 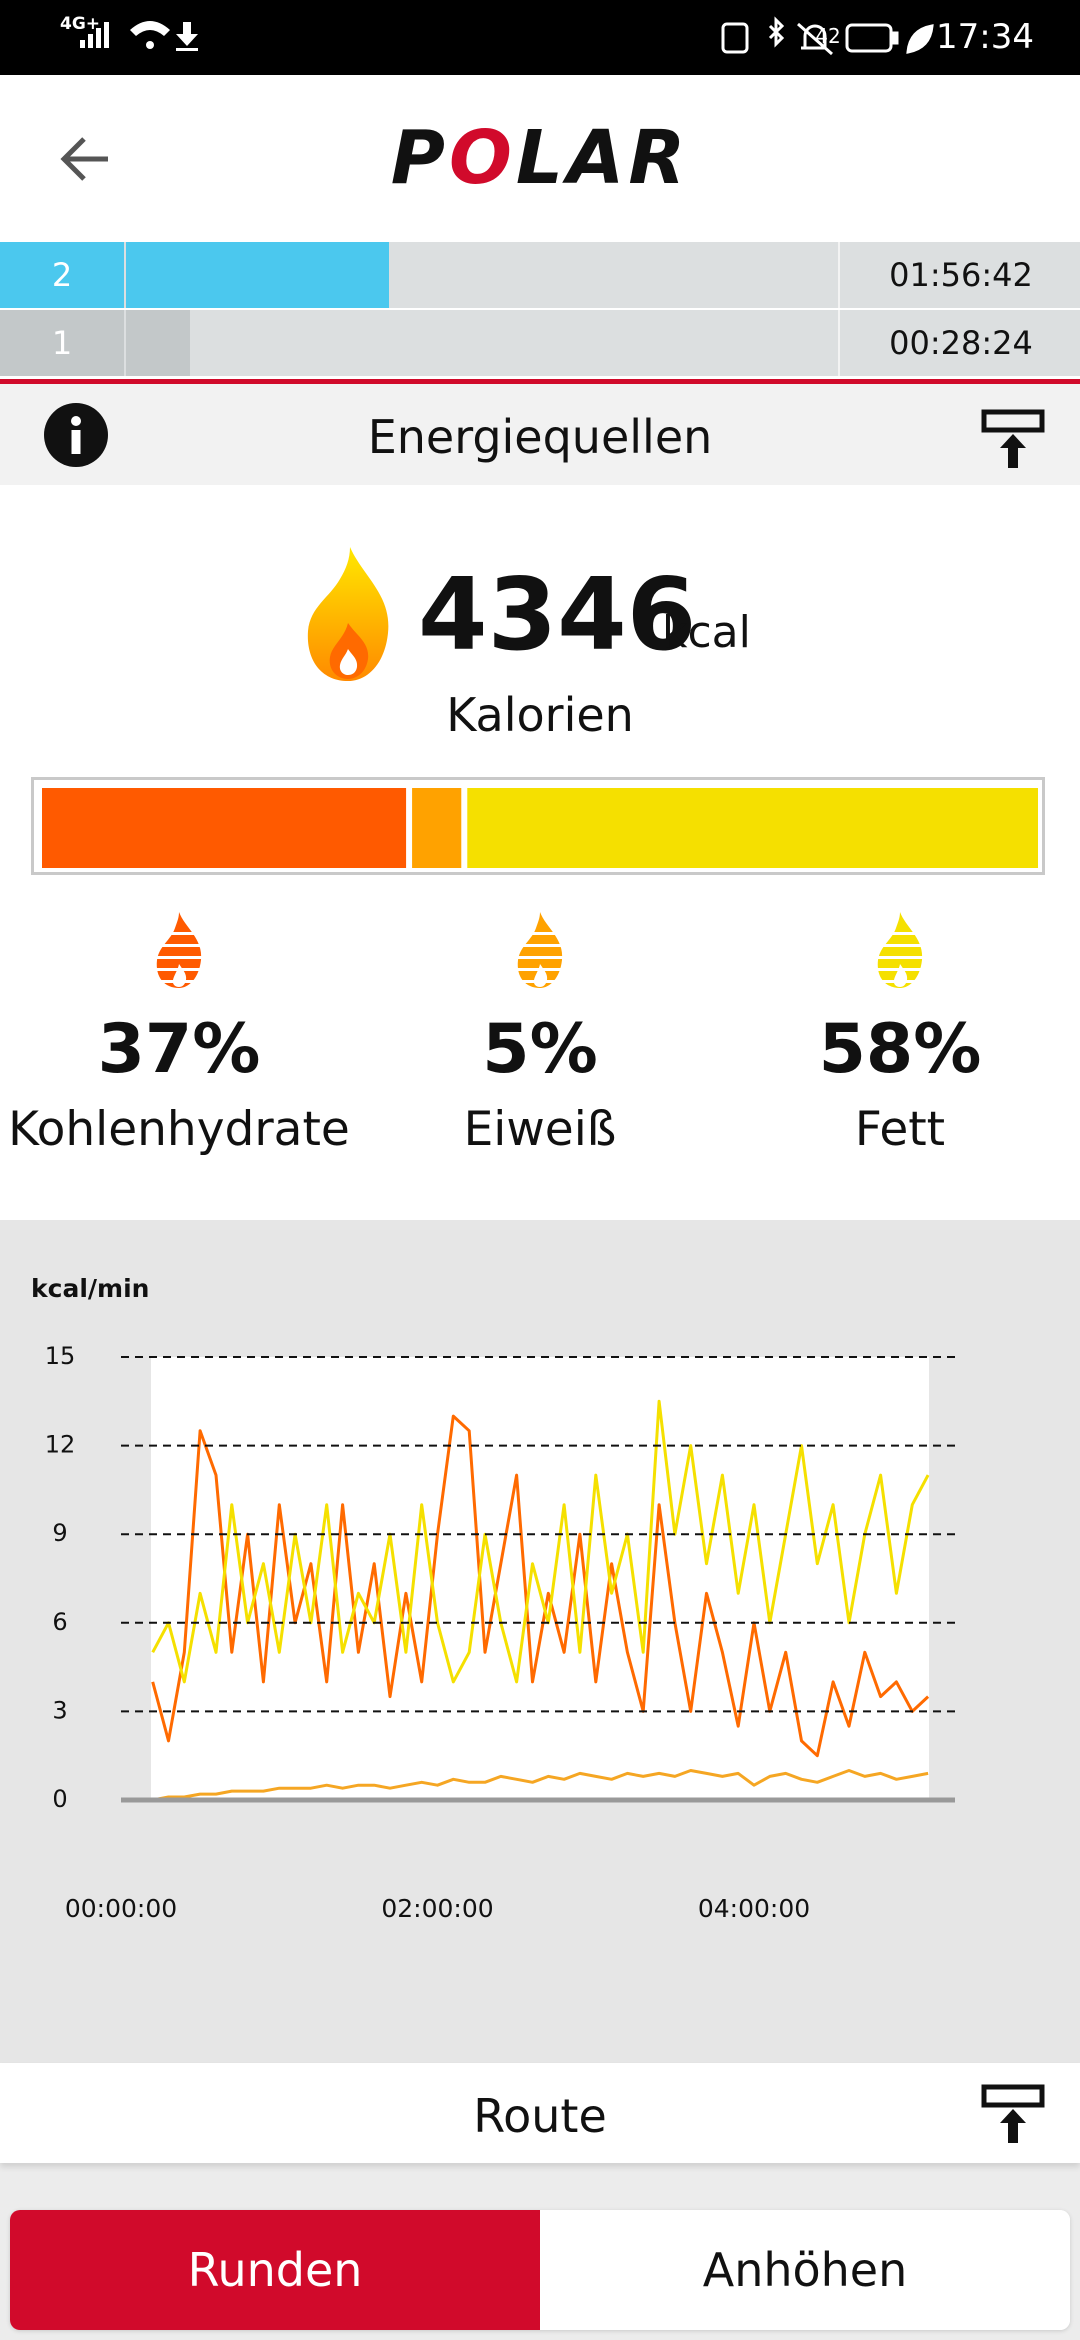 What do you see at coordinates (557, 614) in the screenshot?
I see `calories-value: 4346` at bounding box center [557, 614].